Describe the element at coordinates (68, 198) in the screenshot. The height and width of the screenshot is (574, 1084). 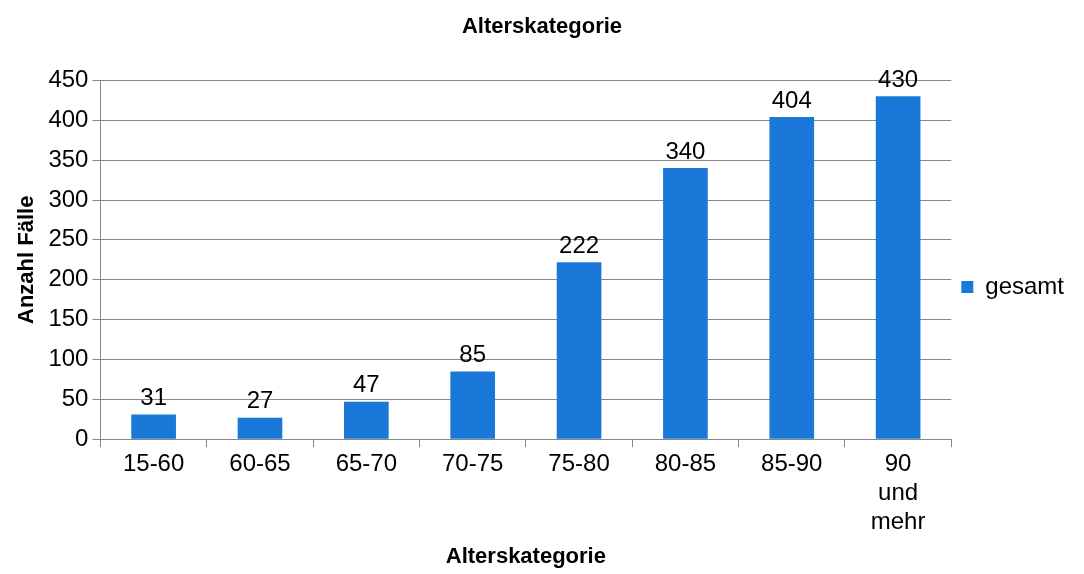
I see `y-tick-label: 300` at that location.